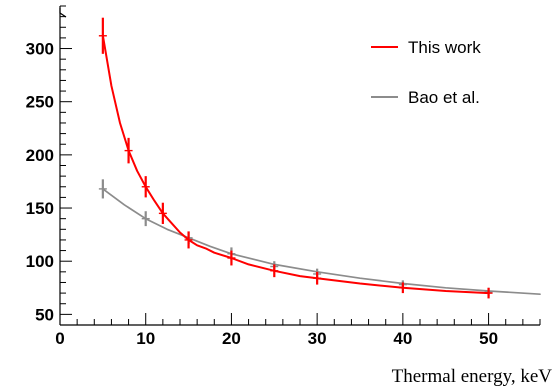 The width and height of the screenshot is (554, 387). What do you see at coordinates (426, 72) in the screenshot?
I see `legend: This work Bao et al.` at bounding box center [426, 72].